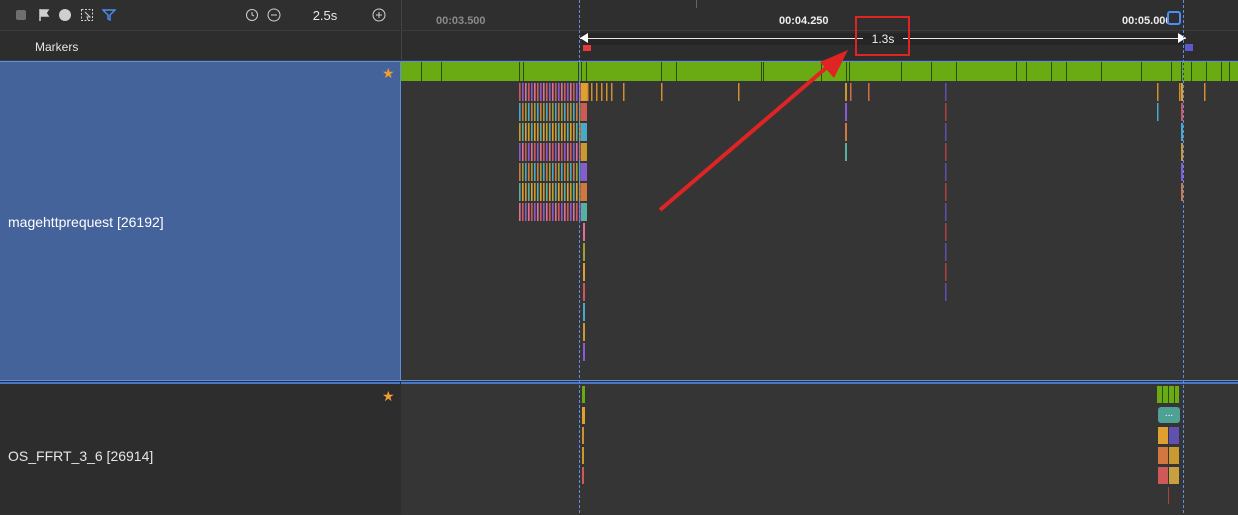 The height and width of the screenshot is (515, 1238). I want to click on select-icon, so click(87, 15).